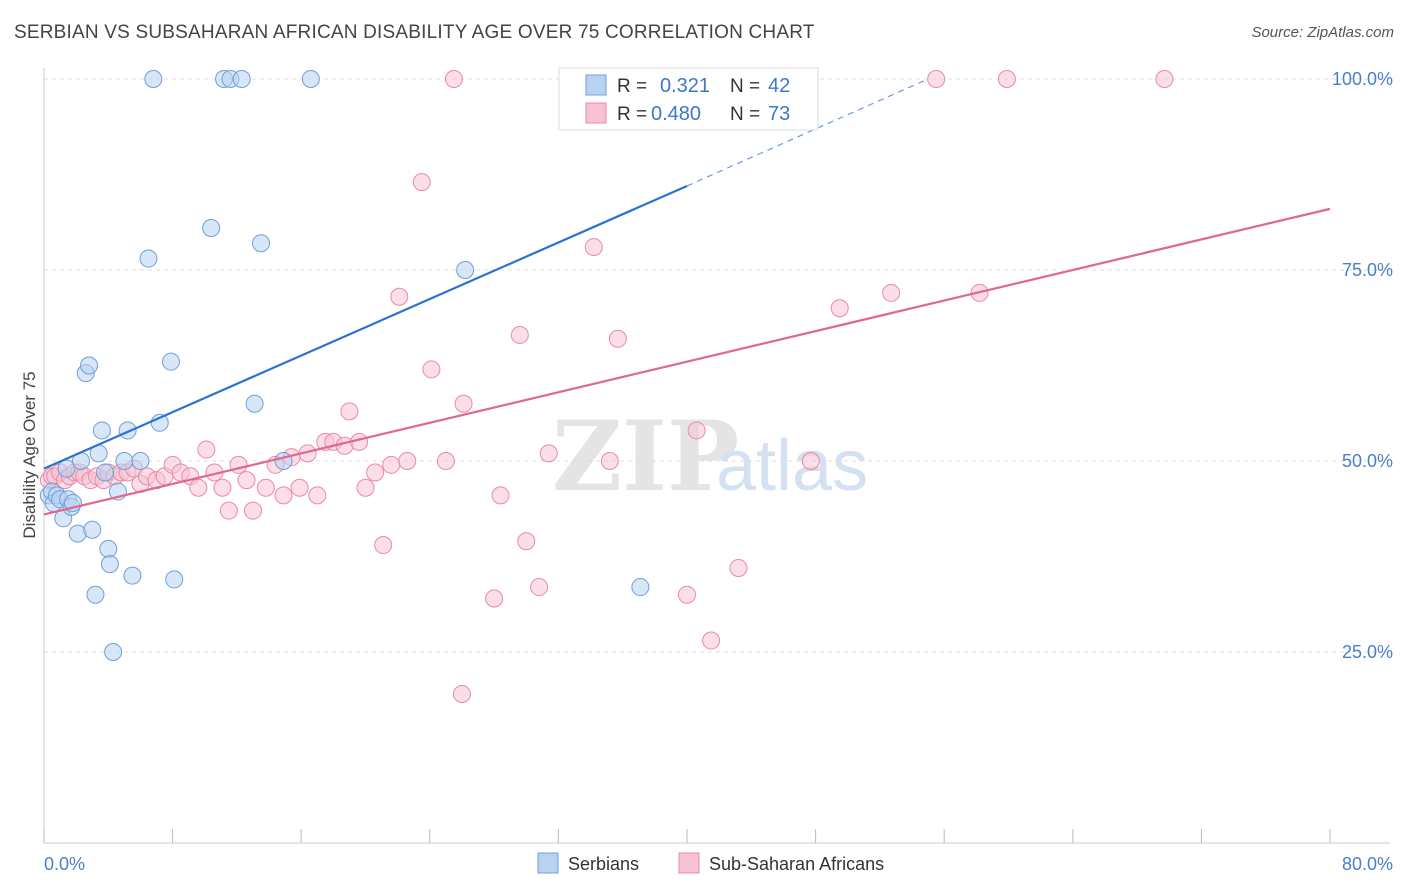 The image size is (1406, 892). Describe the element at coordinates (64, 864) in the screenshot. I see `x-tick-label: 0.0%` at that location.